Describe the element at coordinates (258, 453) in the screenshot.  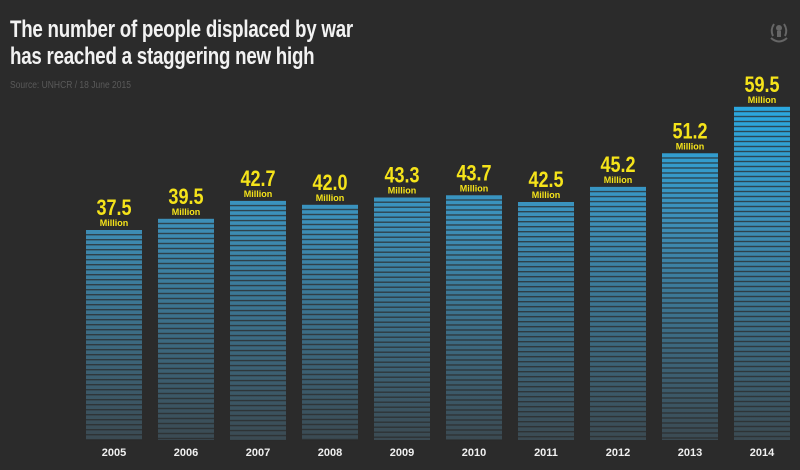
I see `x-tick-label: 2007` at that location.